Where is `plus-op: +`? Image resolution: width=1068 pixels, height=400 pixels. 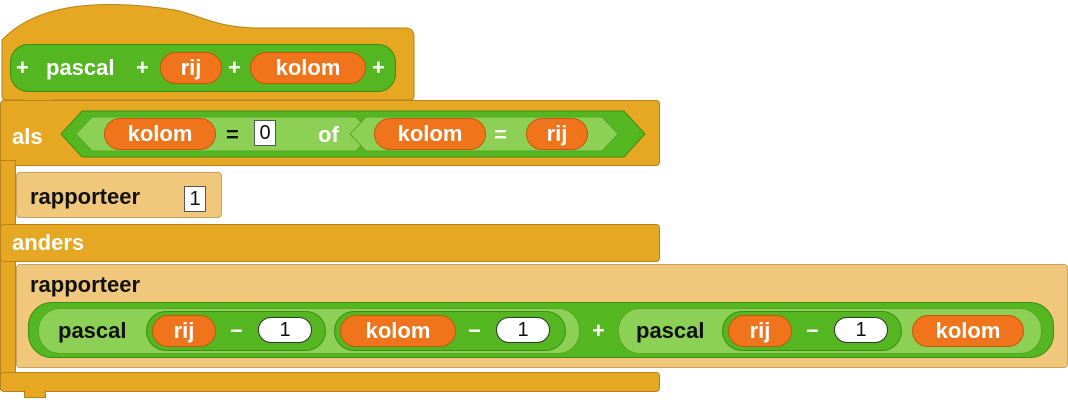
plus-op: + is located at coordinates (598, 330).